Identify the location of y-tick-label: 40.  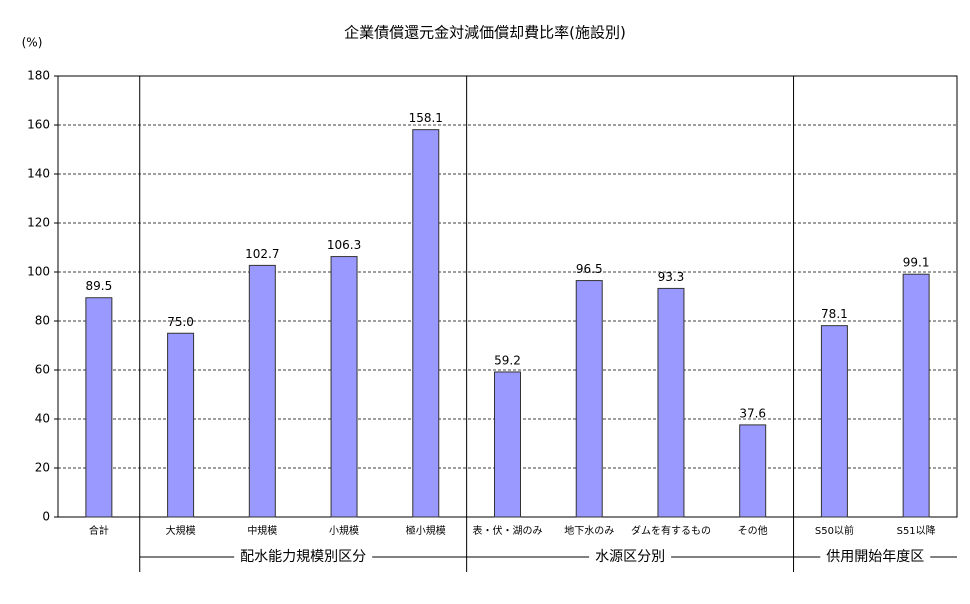
(42, 419).